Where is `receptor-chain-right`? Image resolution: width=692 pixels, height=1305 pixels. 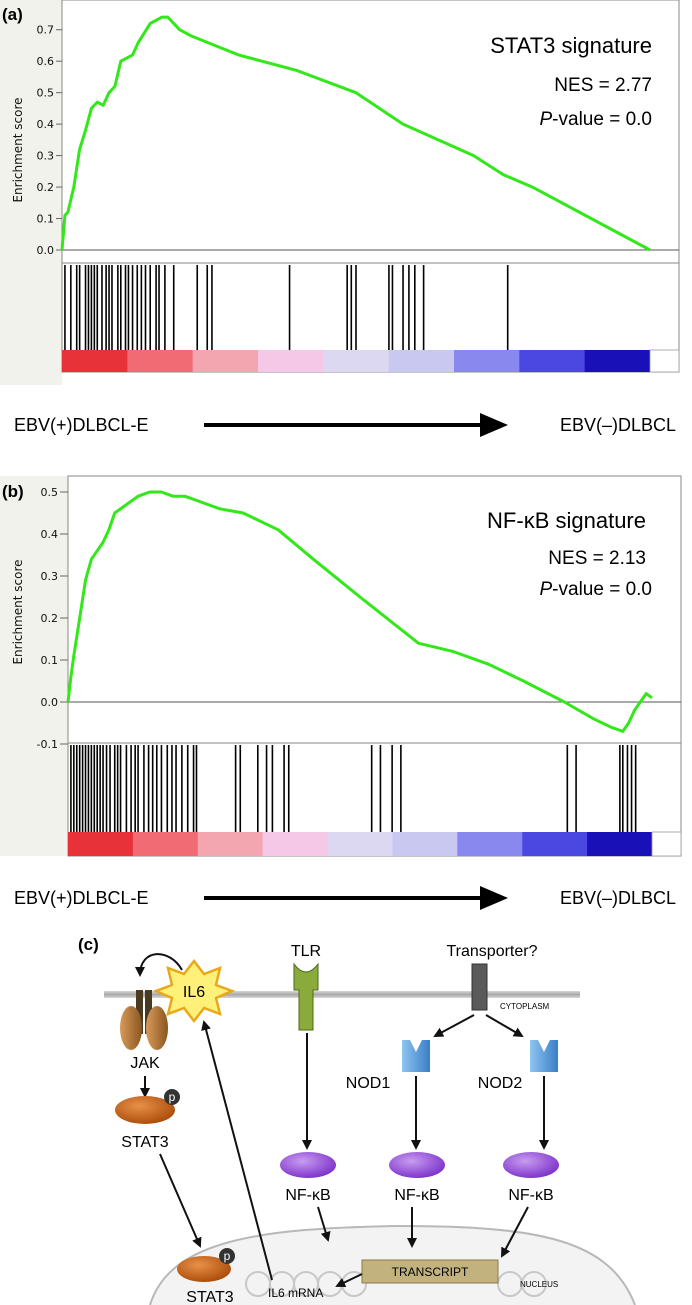 receptor-chain-right is located at coordinates (148, 1012).